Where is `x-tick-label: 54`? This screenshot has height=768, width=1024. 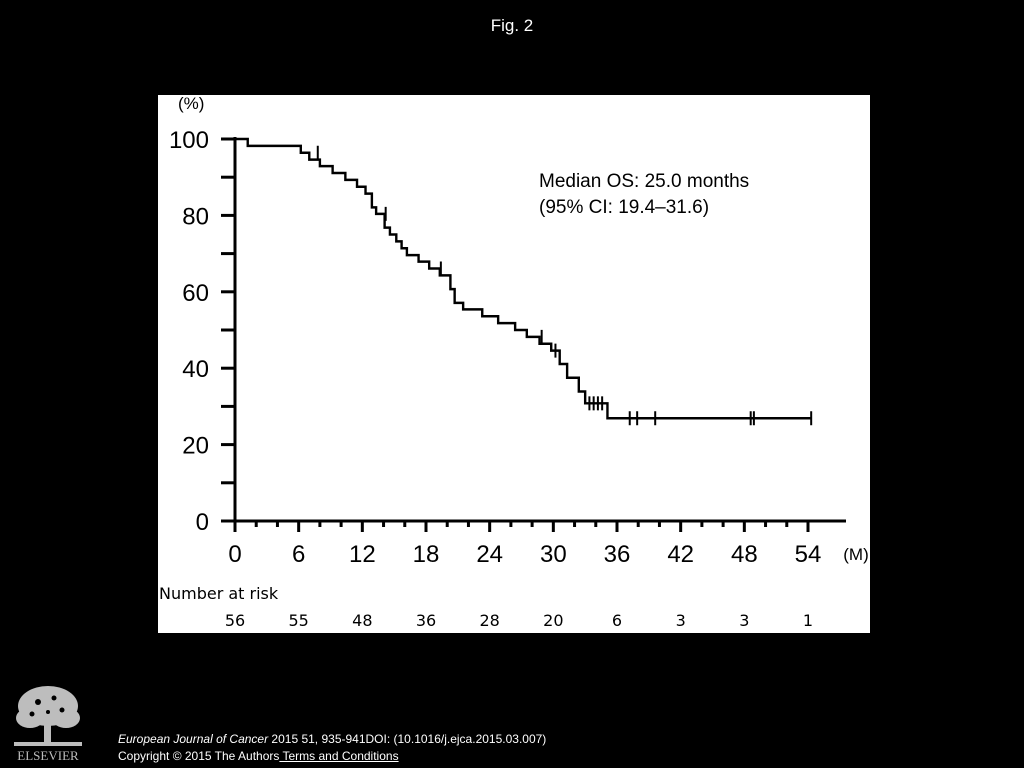 x-tick-label: 54 is located at coordinates (808, 554).